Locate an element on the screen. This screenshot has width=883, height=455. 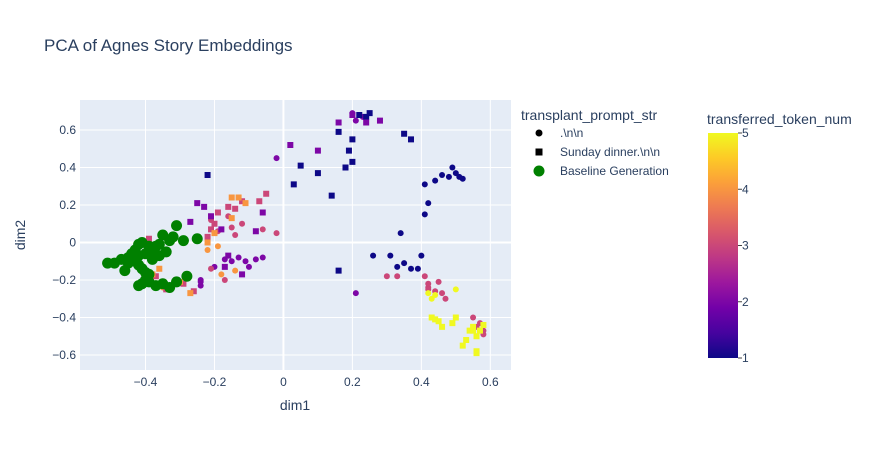
x-tick-label: 0 is located at coordinates (283, 382).